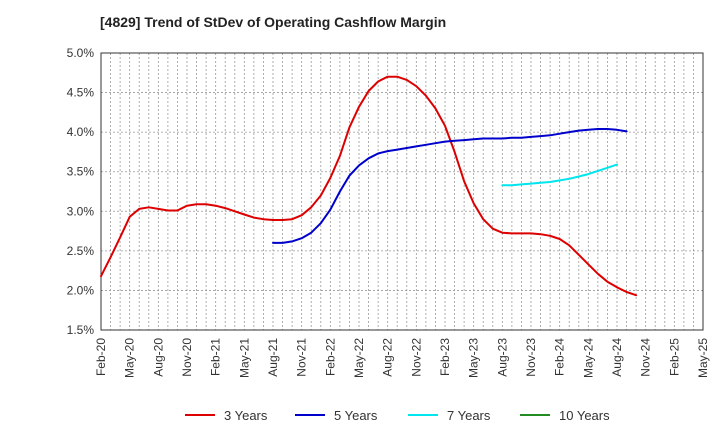 The height and width of the screenshot is (440, 720). I want to click on y-tick-label: 3.5%, so click(81, 172).